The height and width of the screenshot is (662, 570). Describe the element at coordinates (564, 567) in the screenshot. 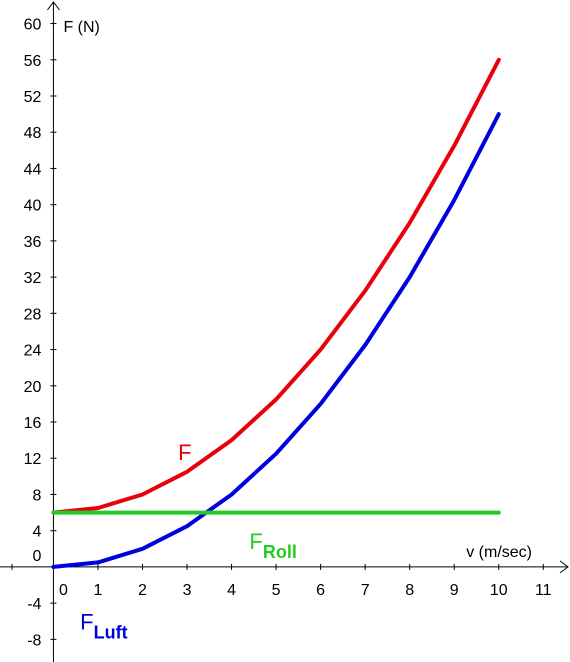

I see `x-axis-arrow` at that location.